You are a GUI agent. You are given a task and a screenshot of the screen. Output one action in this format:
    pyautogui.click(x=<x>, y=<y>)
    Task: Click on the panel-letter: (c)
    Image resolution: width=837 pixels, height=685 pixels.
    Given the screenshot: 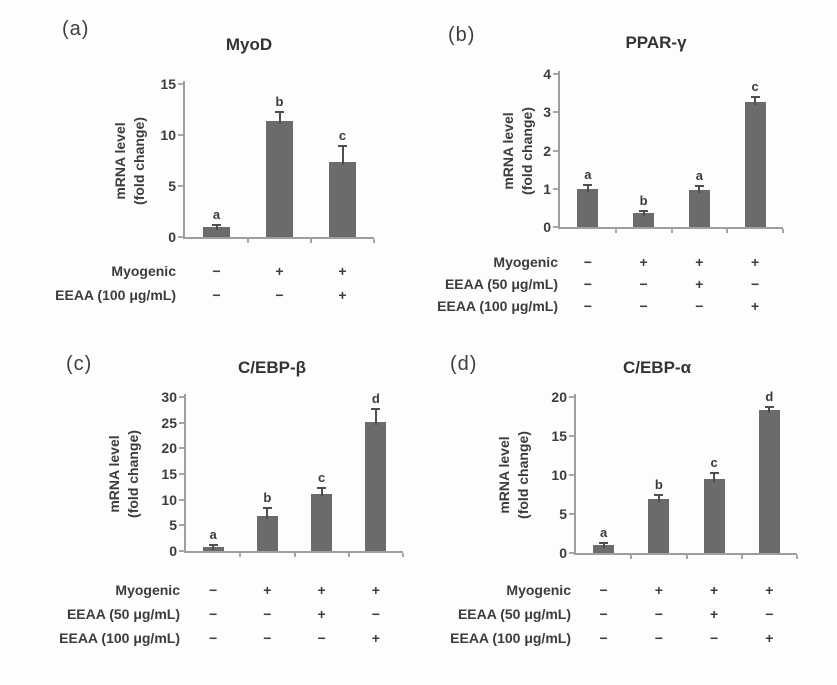 What is the action you would take?
    pyautogui.click(x=79, y=364)
    